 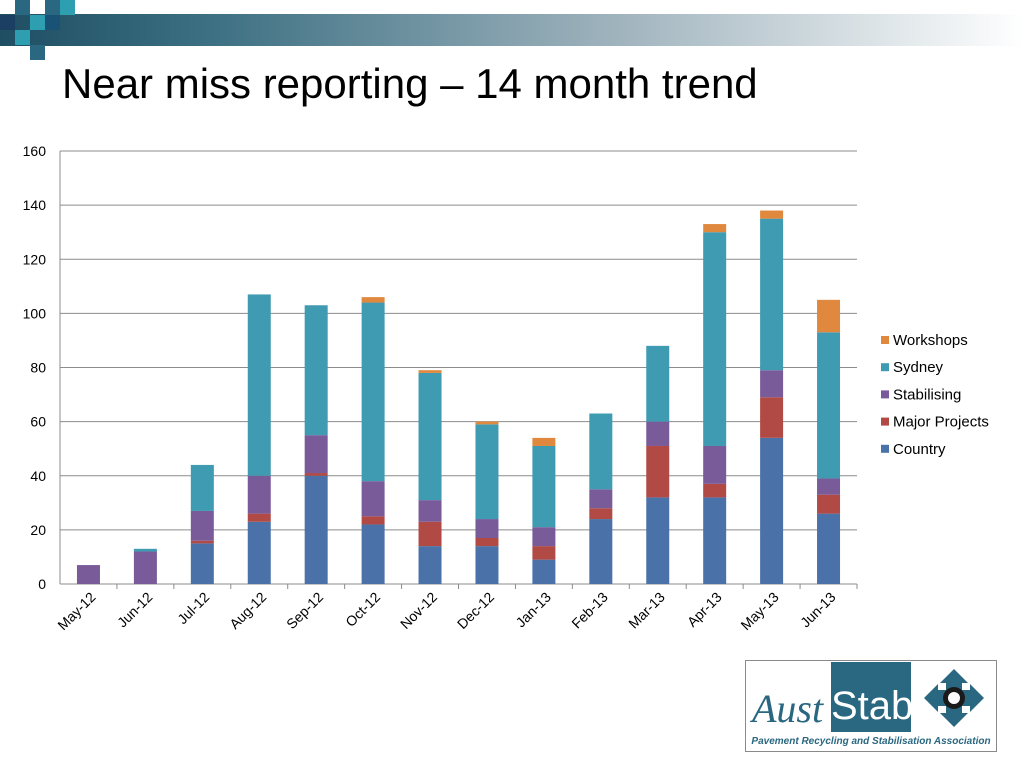 I want to click on x-tick-label: Jul-12, so click(x=193, y=608).